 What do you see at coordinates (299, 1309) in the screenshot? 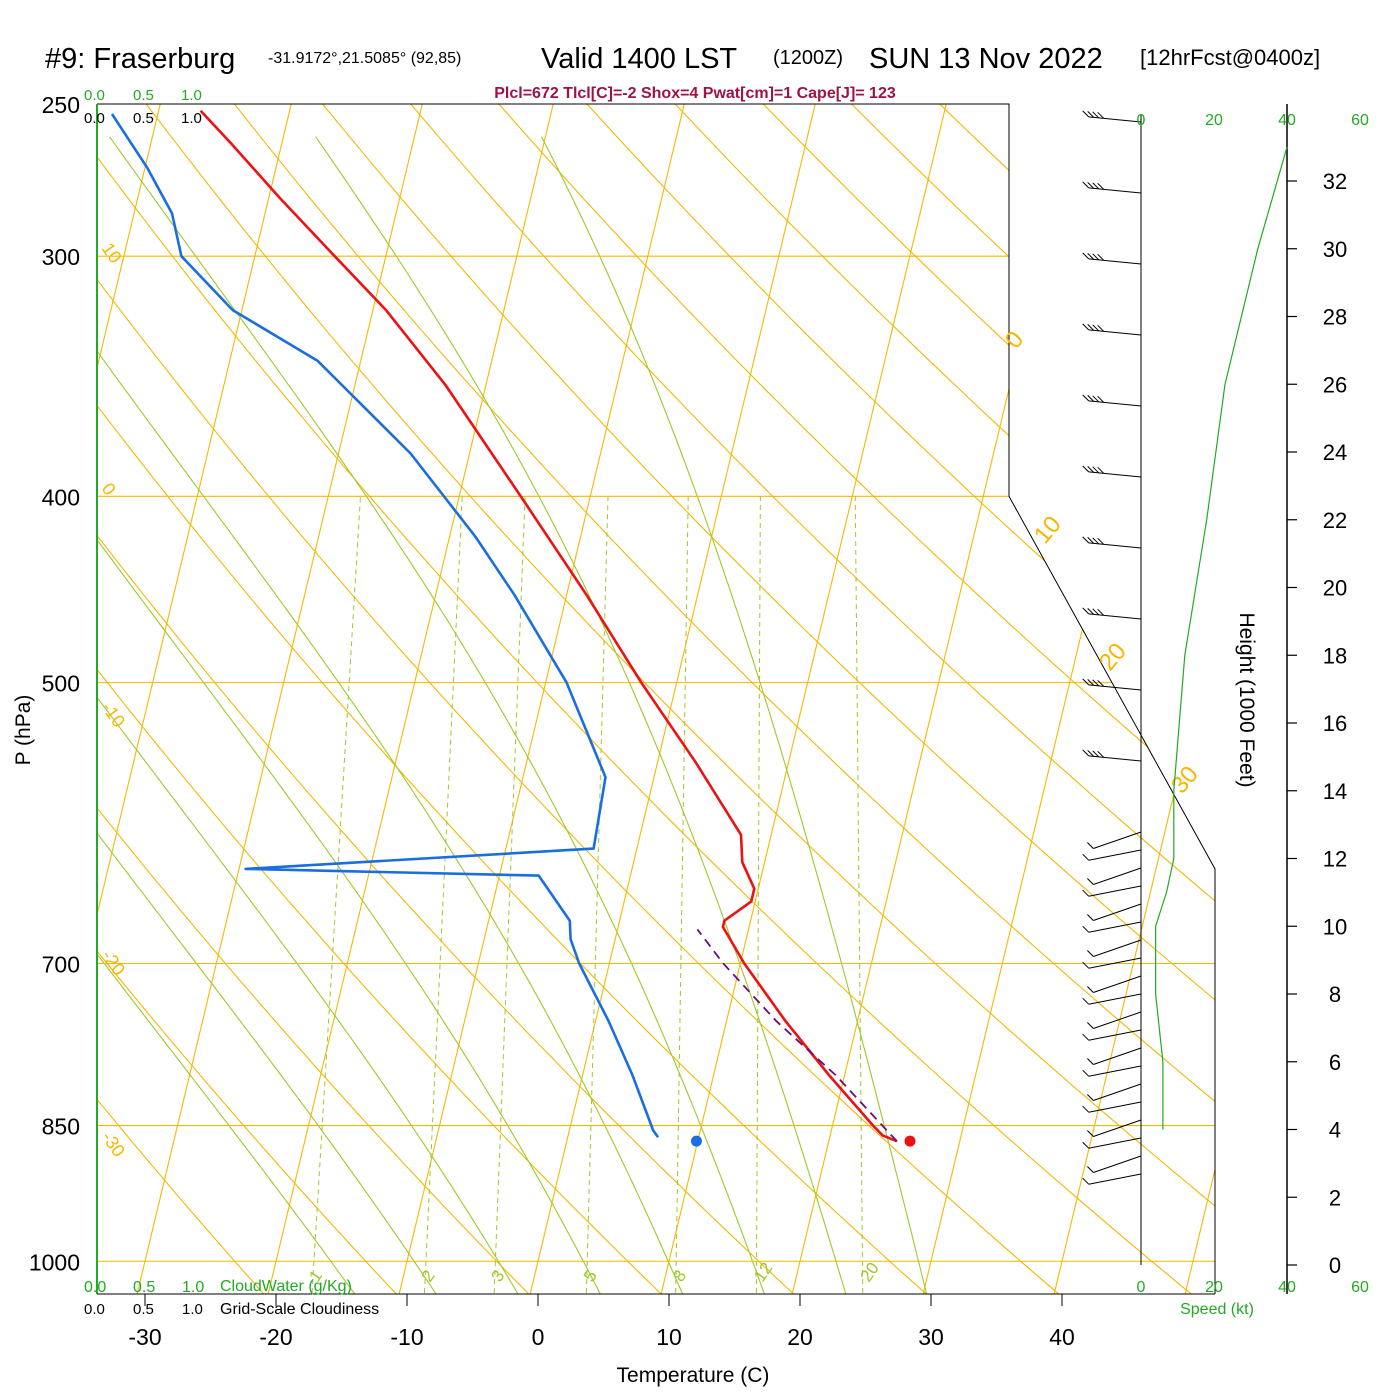
I see `cloudiness-label: Grid-Scale Cloudiness` at bounding box center [299, 1309].